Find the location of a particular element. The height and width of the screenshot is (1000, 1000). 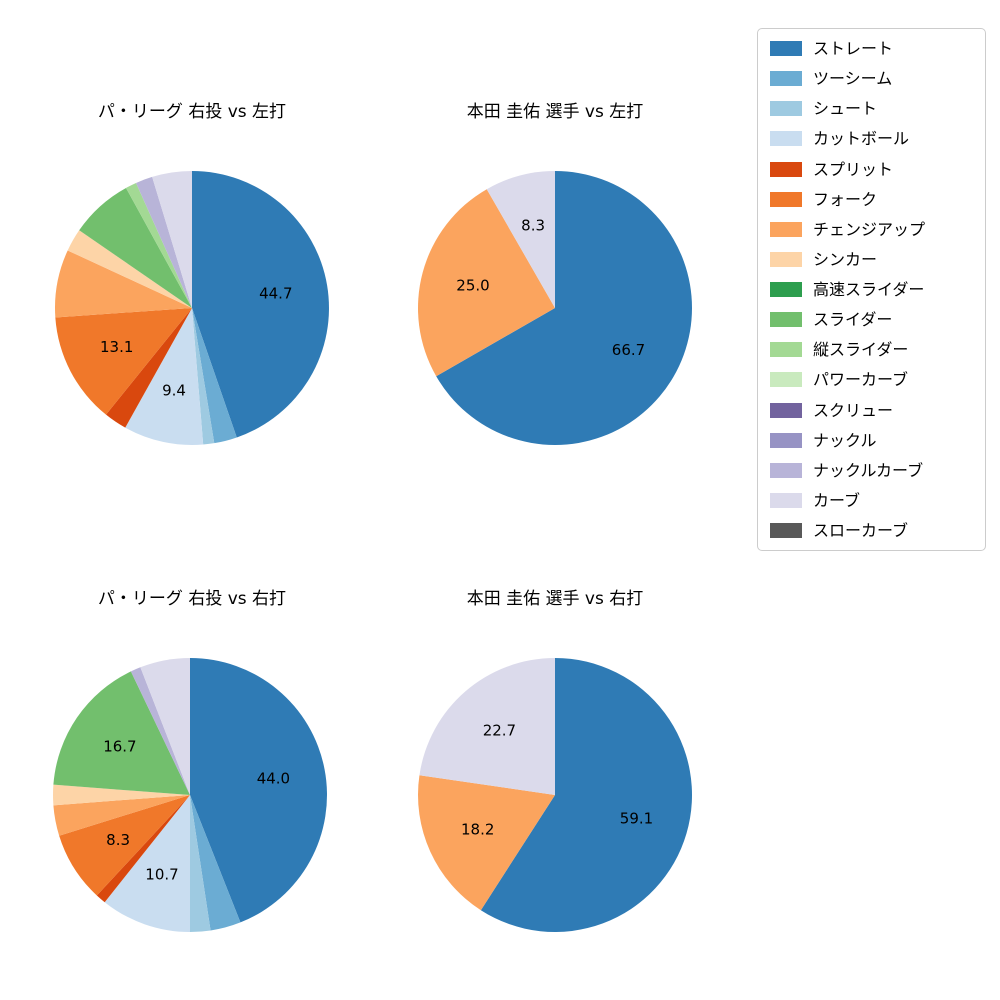

legend-item: シンカー is located at coordinates (871, 259).